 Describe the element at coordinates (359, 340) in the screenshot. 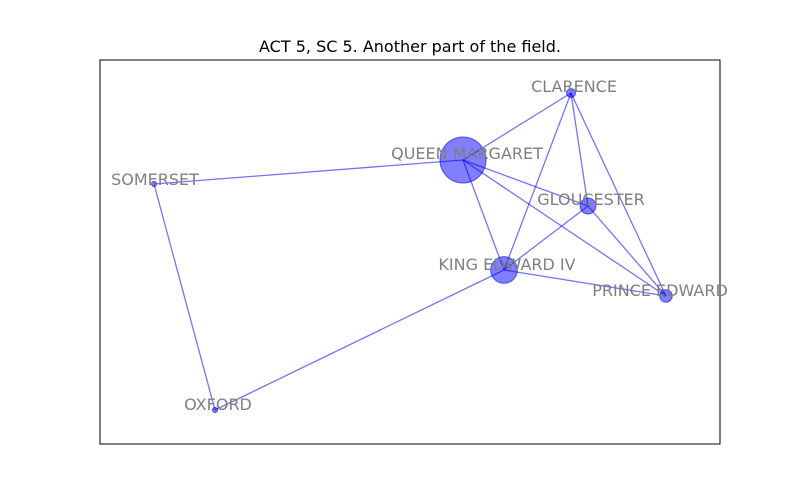

I see `edge-king-edward-iv-oxford` at that location.